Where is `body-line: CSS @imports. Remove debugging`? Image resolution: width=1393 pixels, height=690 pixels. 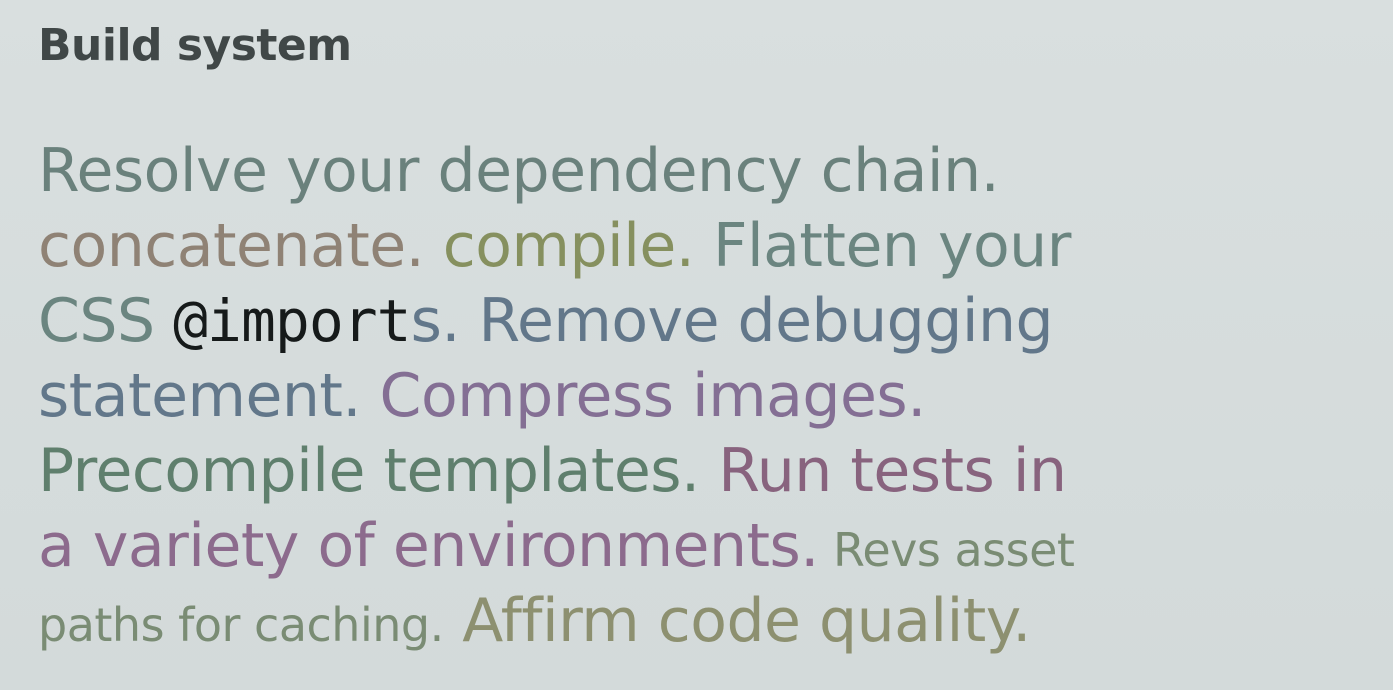 body-line: CSS @imports. Remove debugging is located at coordinates (703, 321).